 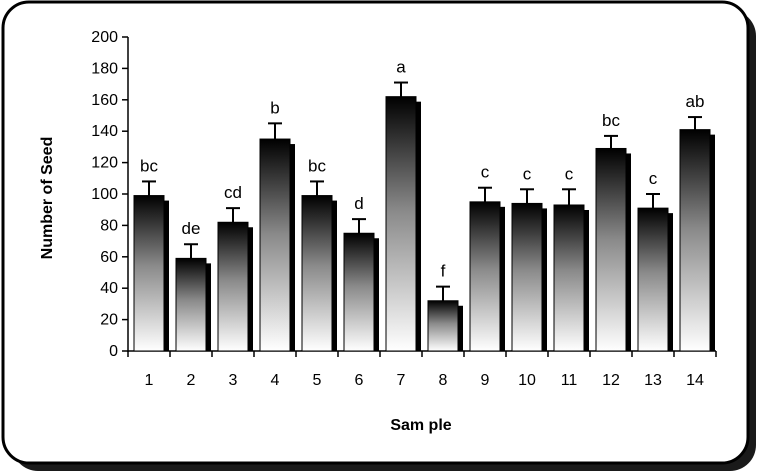 What do you see at coordinates (695, 380) in the screenshot?
I see `x-tick-label: 14` at bounding box center [695, 380].